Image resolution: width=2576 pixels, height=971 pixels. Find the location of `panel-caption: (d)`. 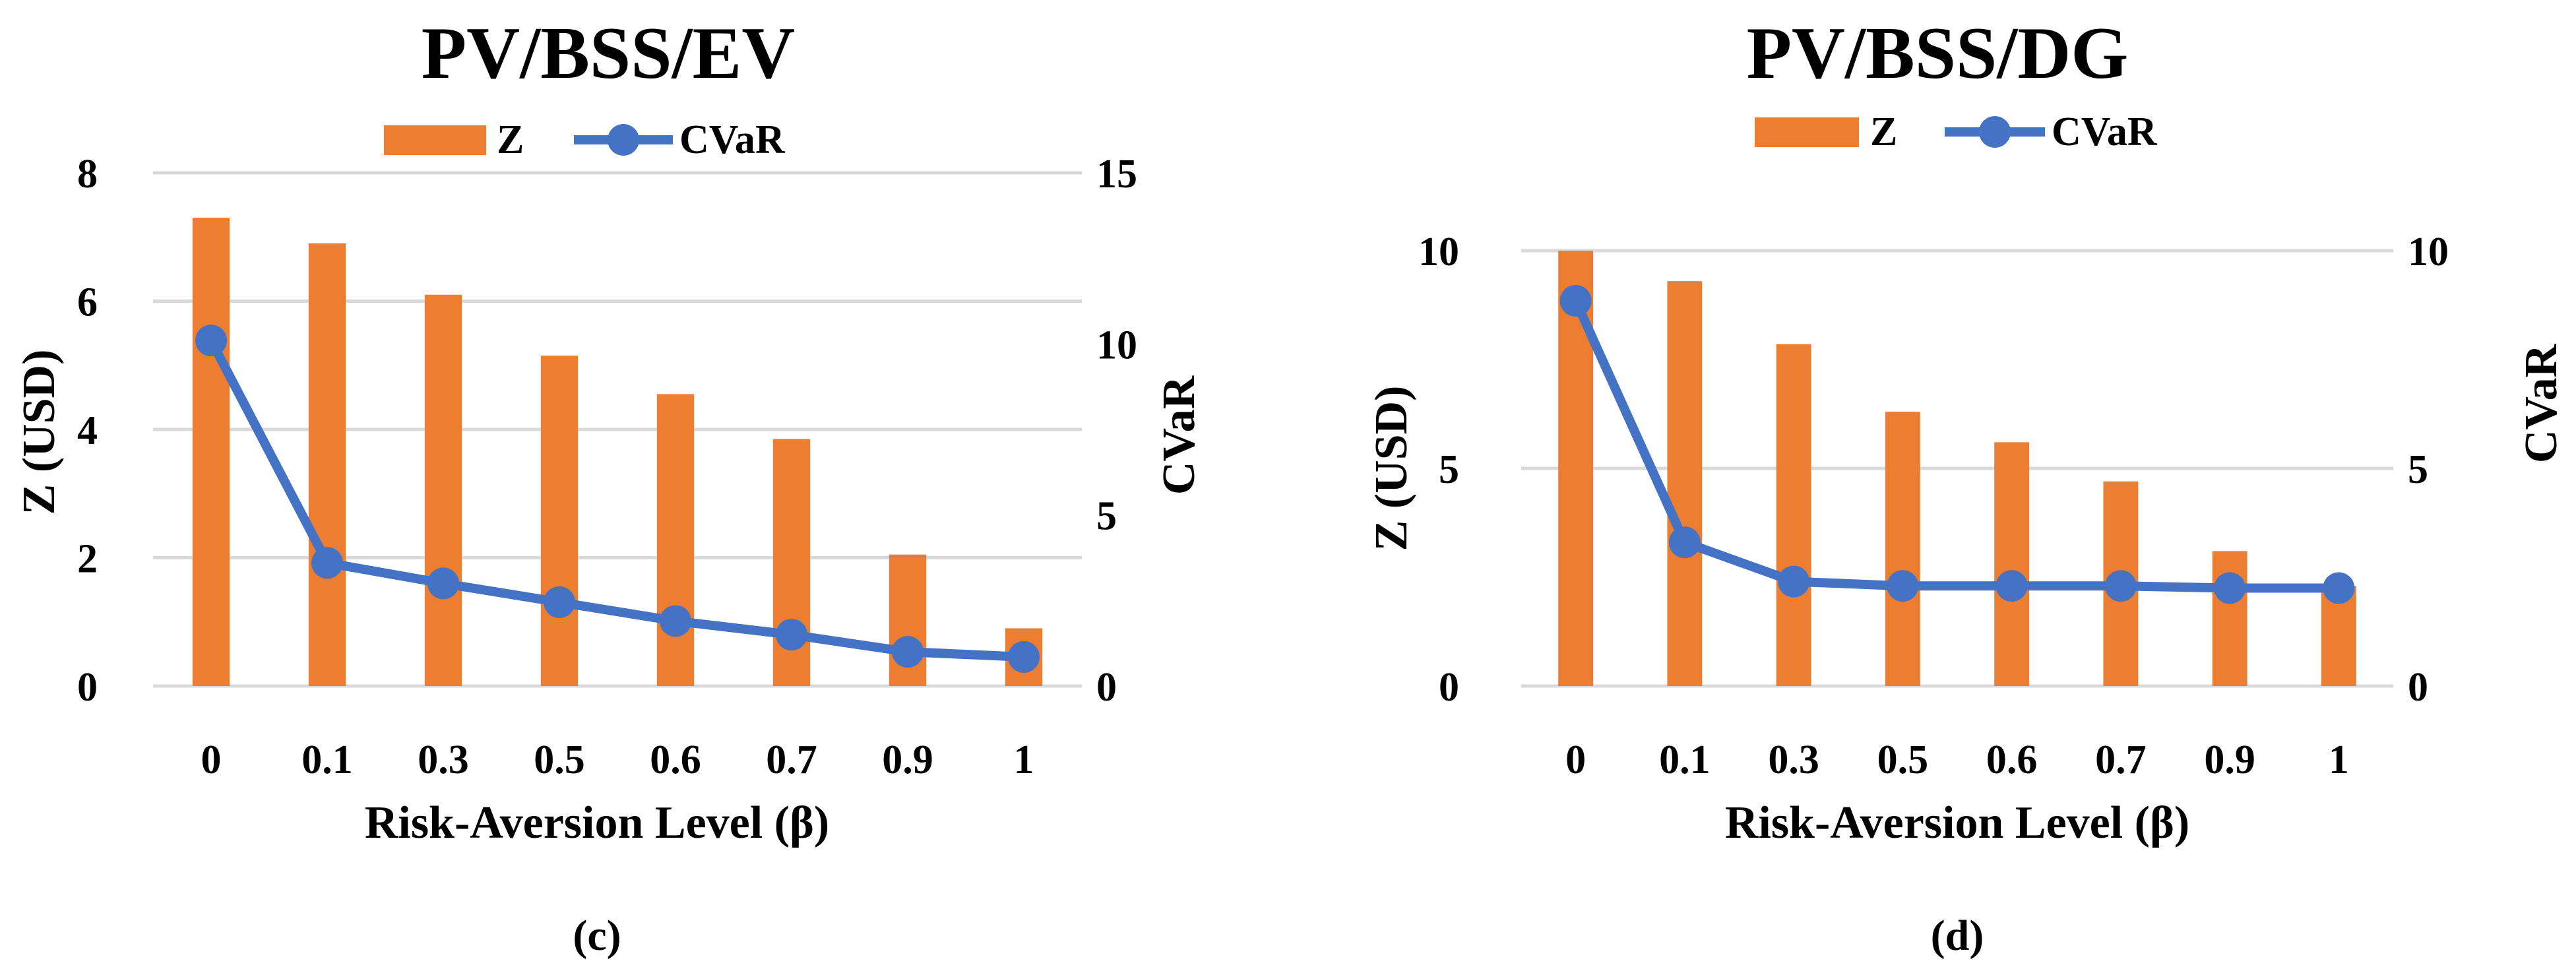

panel-caption: (d) is located at coordinates (1957, 936).